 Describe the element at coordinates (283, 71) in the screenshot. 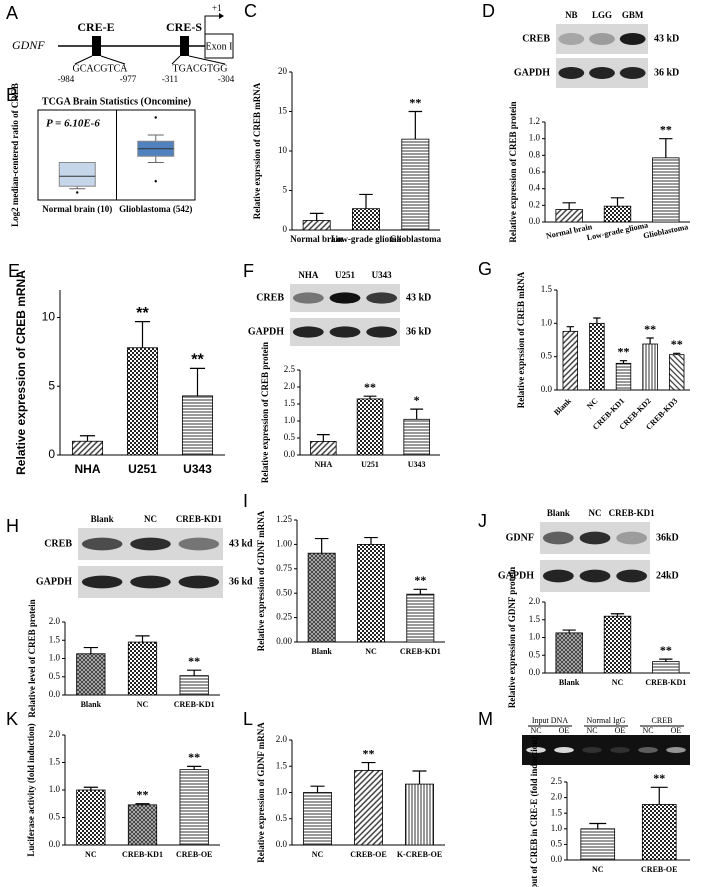

I see `y-tick-label: 20` at that location.